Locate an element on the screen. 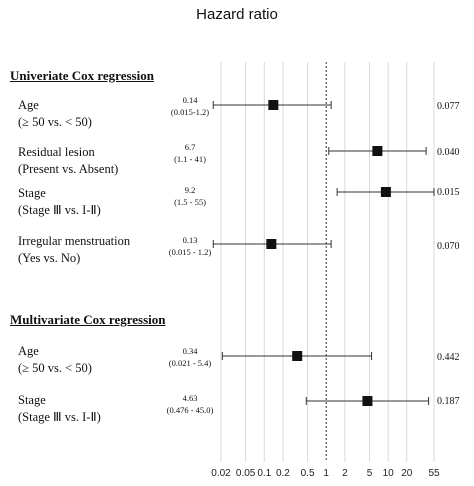 The image size is (474, 486). x-tick-label: 0.5 is located at coordinates (308, 473).